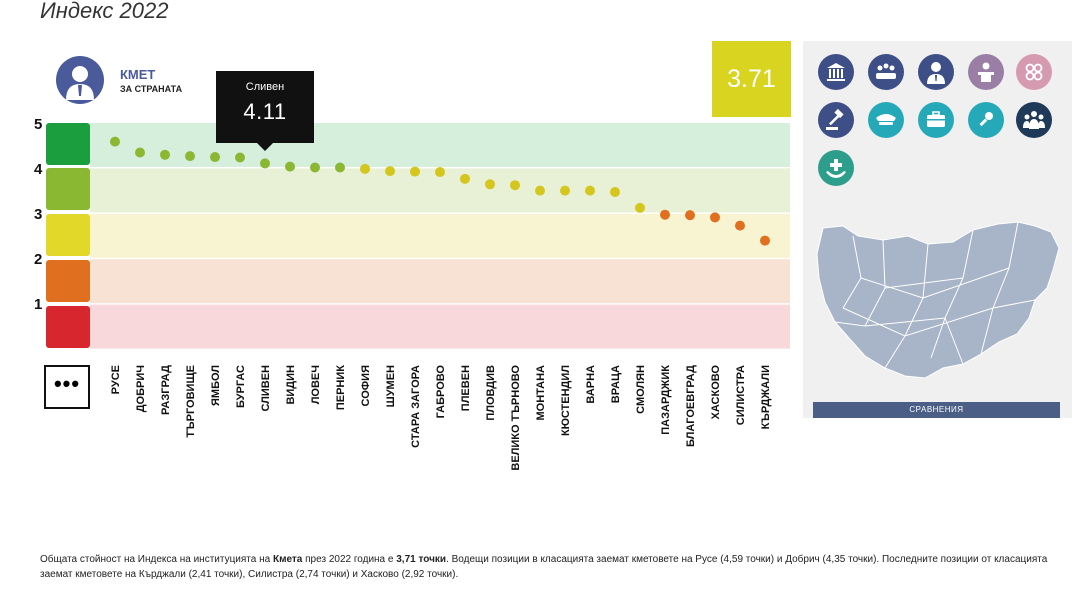 This screenshot has height=608, width=1080. Describe the element at coordinates (836, 72) in the screenshot. I see `institution-building-icon` at that location.